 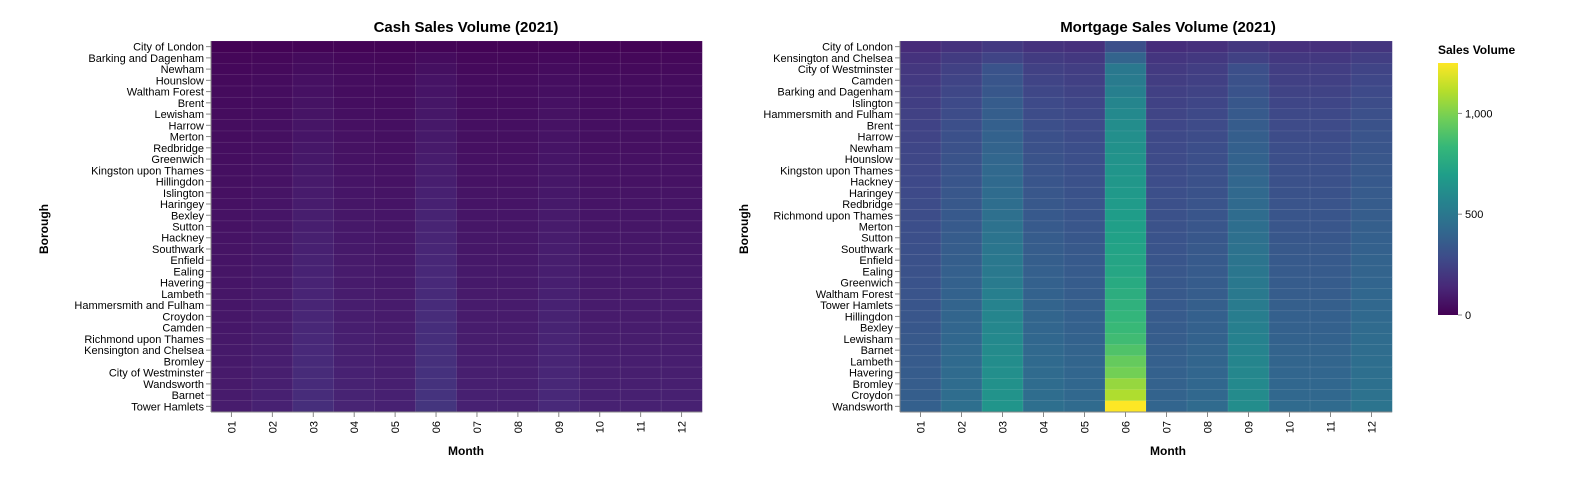 I want to click on cash-x-axis: 01 02 03 04 05 06 07 08 09 10 11 12, so click(x=456, y=422).